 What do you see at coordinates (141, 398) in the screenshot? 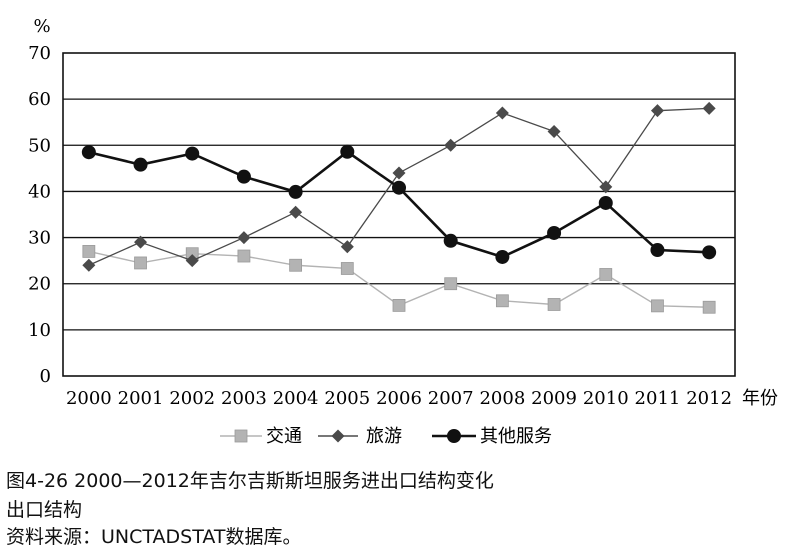
I see `x-tick-label: 2001` at bounding box center [141, 398].